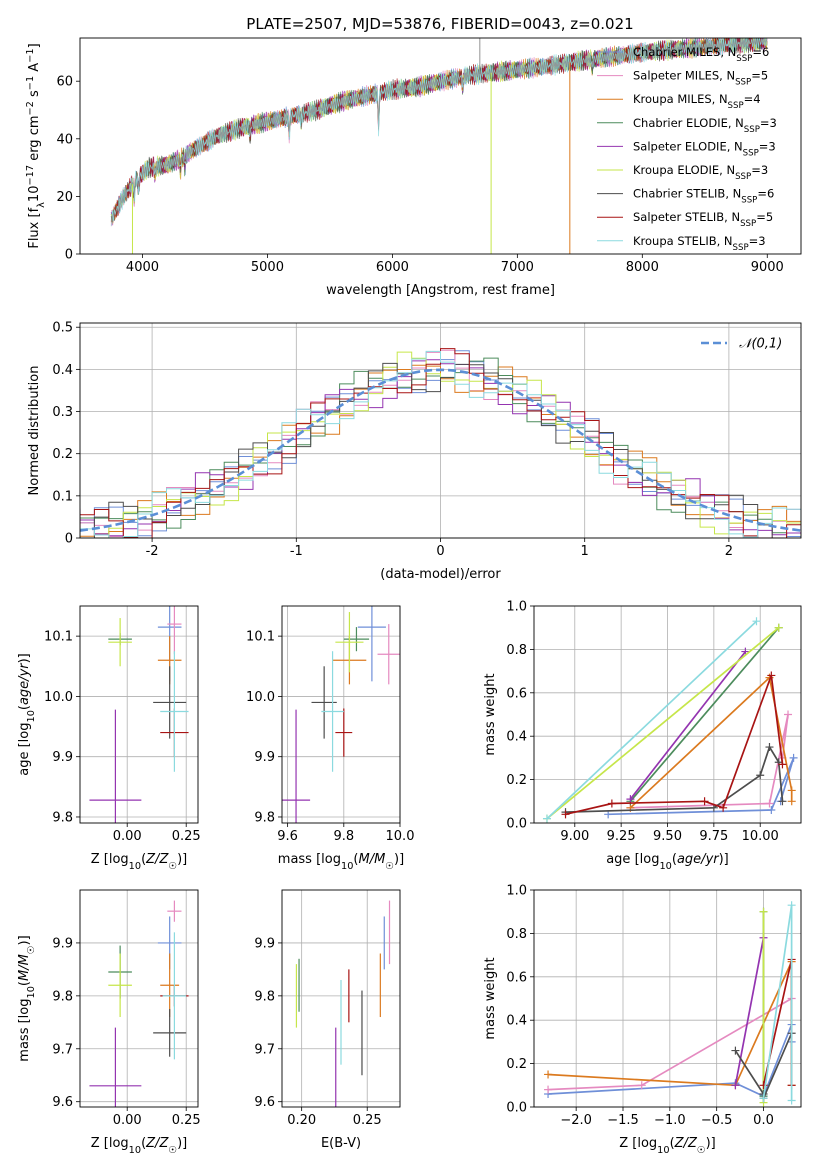 The width and height of the screenshot is (819, 1170). I want to click on x-tick-label: 10.00, so click(760, 836).